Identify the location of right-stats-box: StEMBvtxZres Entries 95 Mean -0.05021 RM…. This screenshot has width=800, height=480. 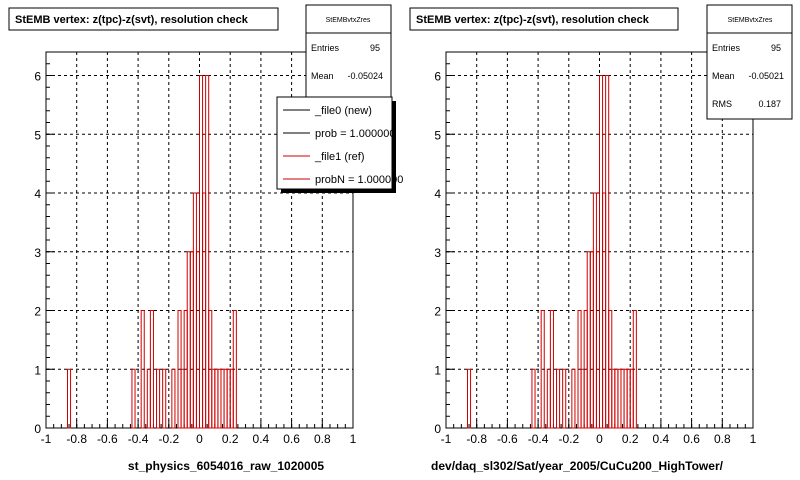
(749, 62).